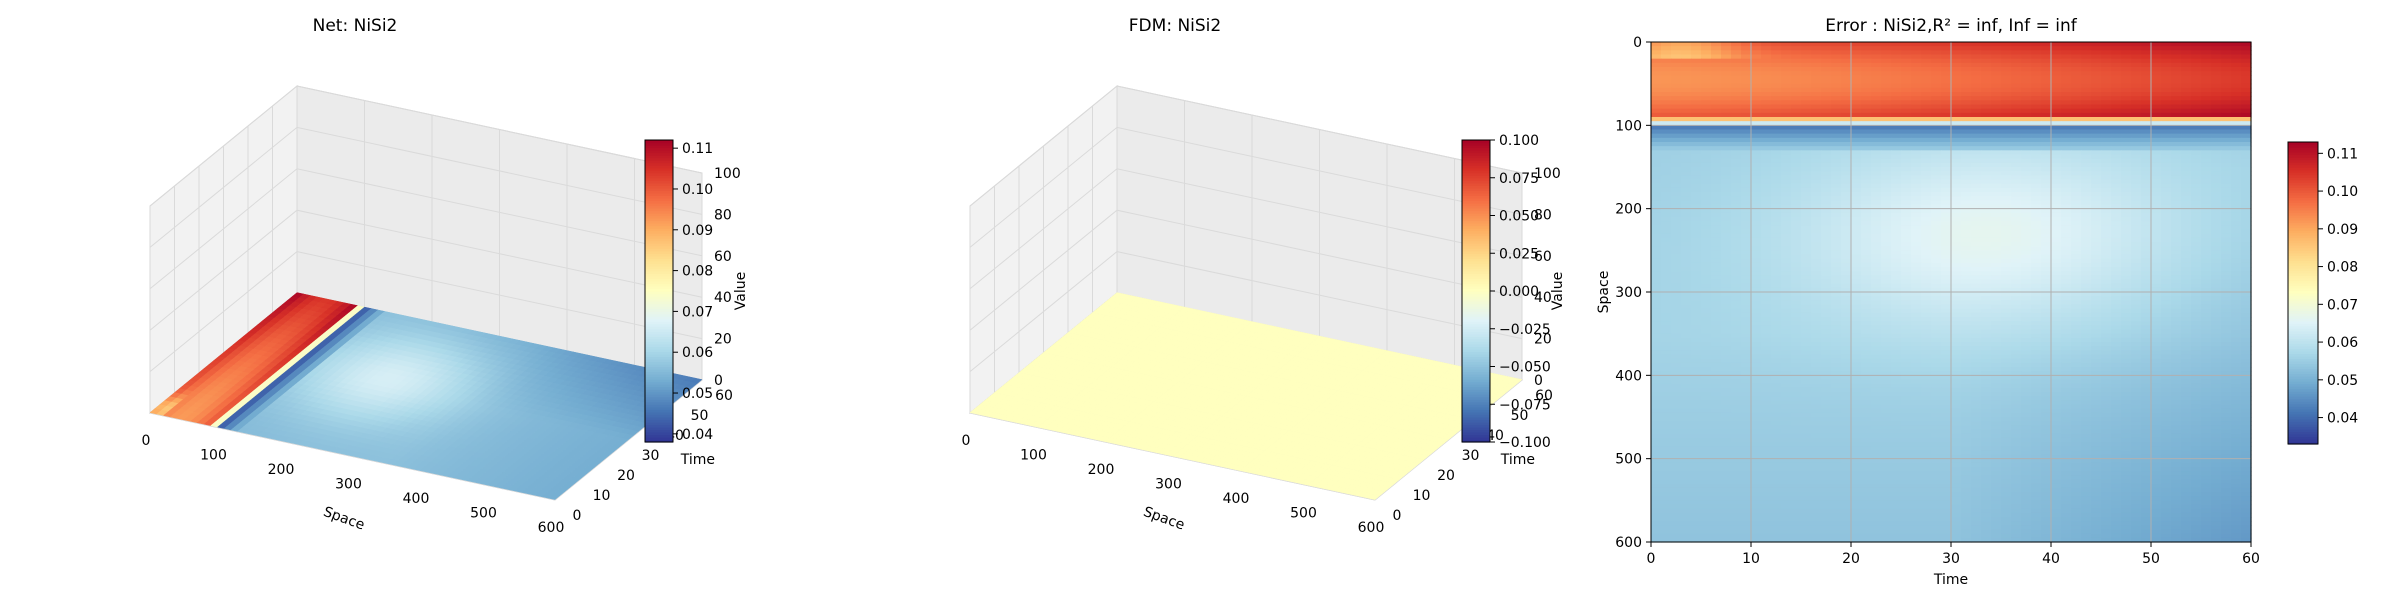  I want to click on net-z-tick: 0, so click(718, 381).